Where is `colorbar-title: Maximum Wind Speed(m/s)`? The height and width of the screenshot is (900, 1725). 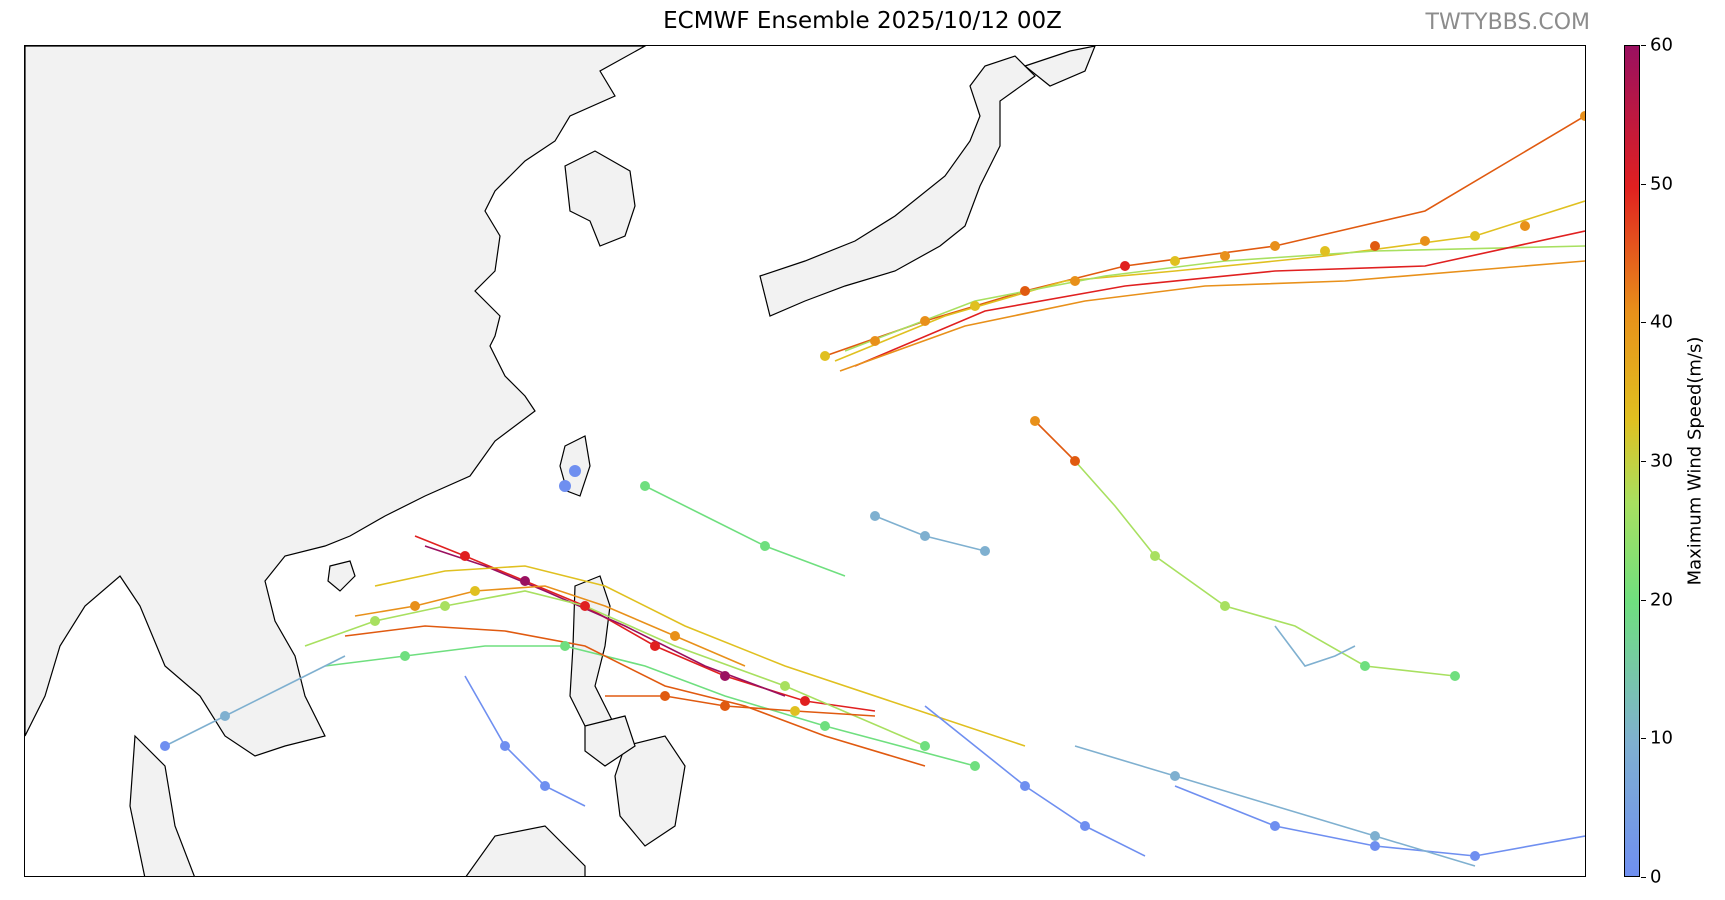
colorbar-title: Maximum Wind Speed(m/s) is located at coordinates (1695, 461).